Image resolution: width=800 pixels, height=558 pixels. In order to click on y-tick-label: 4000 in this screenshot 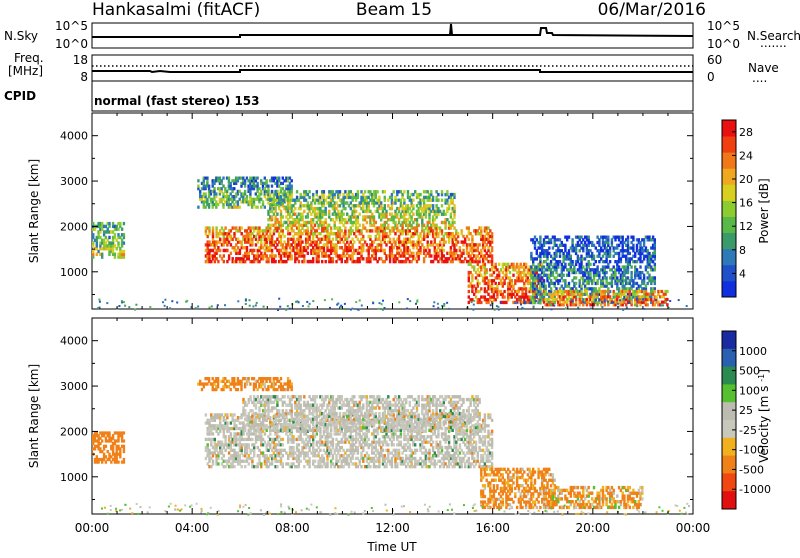, I will do `click(74, 136)`.